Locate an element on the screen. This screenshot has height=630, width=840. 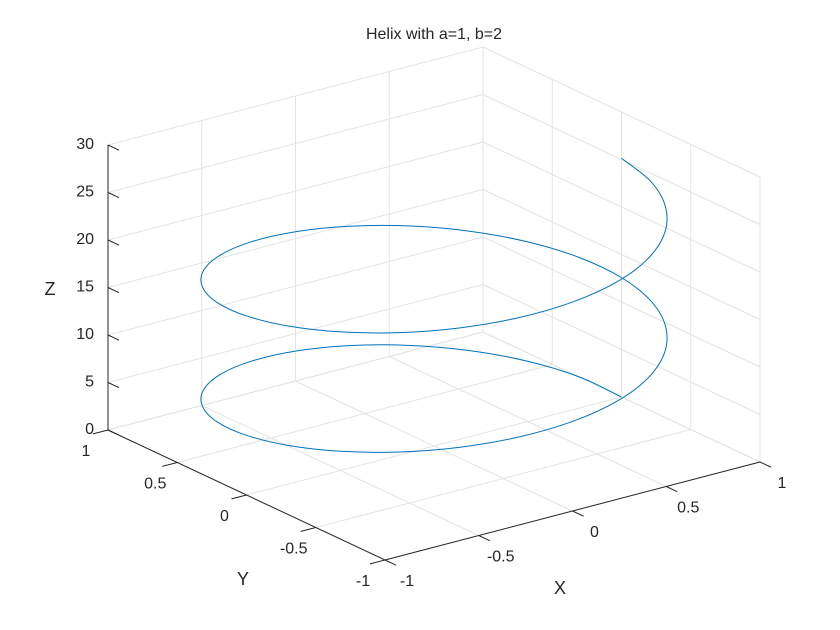
z-tick-label: 10 is located at coordinates (85, 334).